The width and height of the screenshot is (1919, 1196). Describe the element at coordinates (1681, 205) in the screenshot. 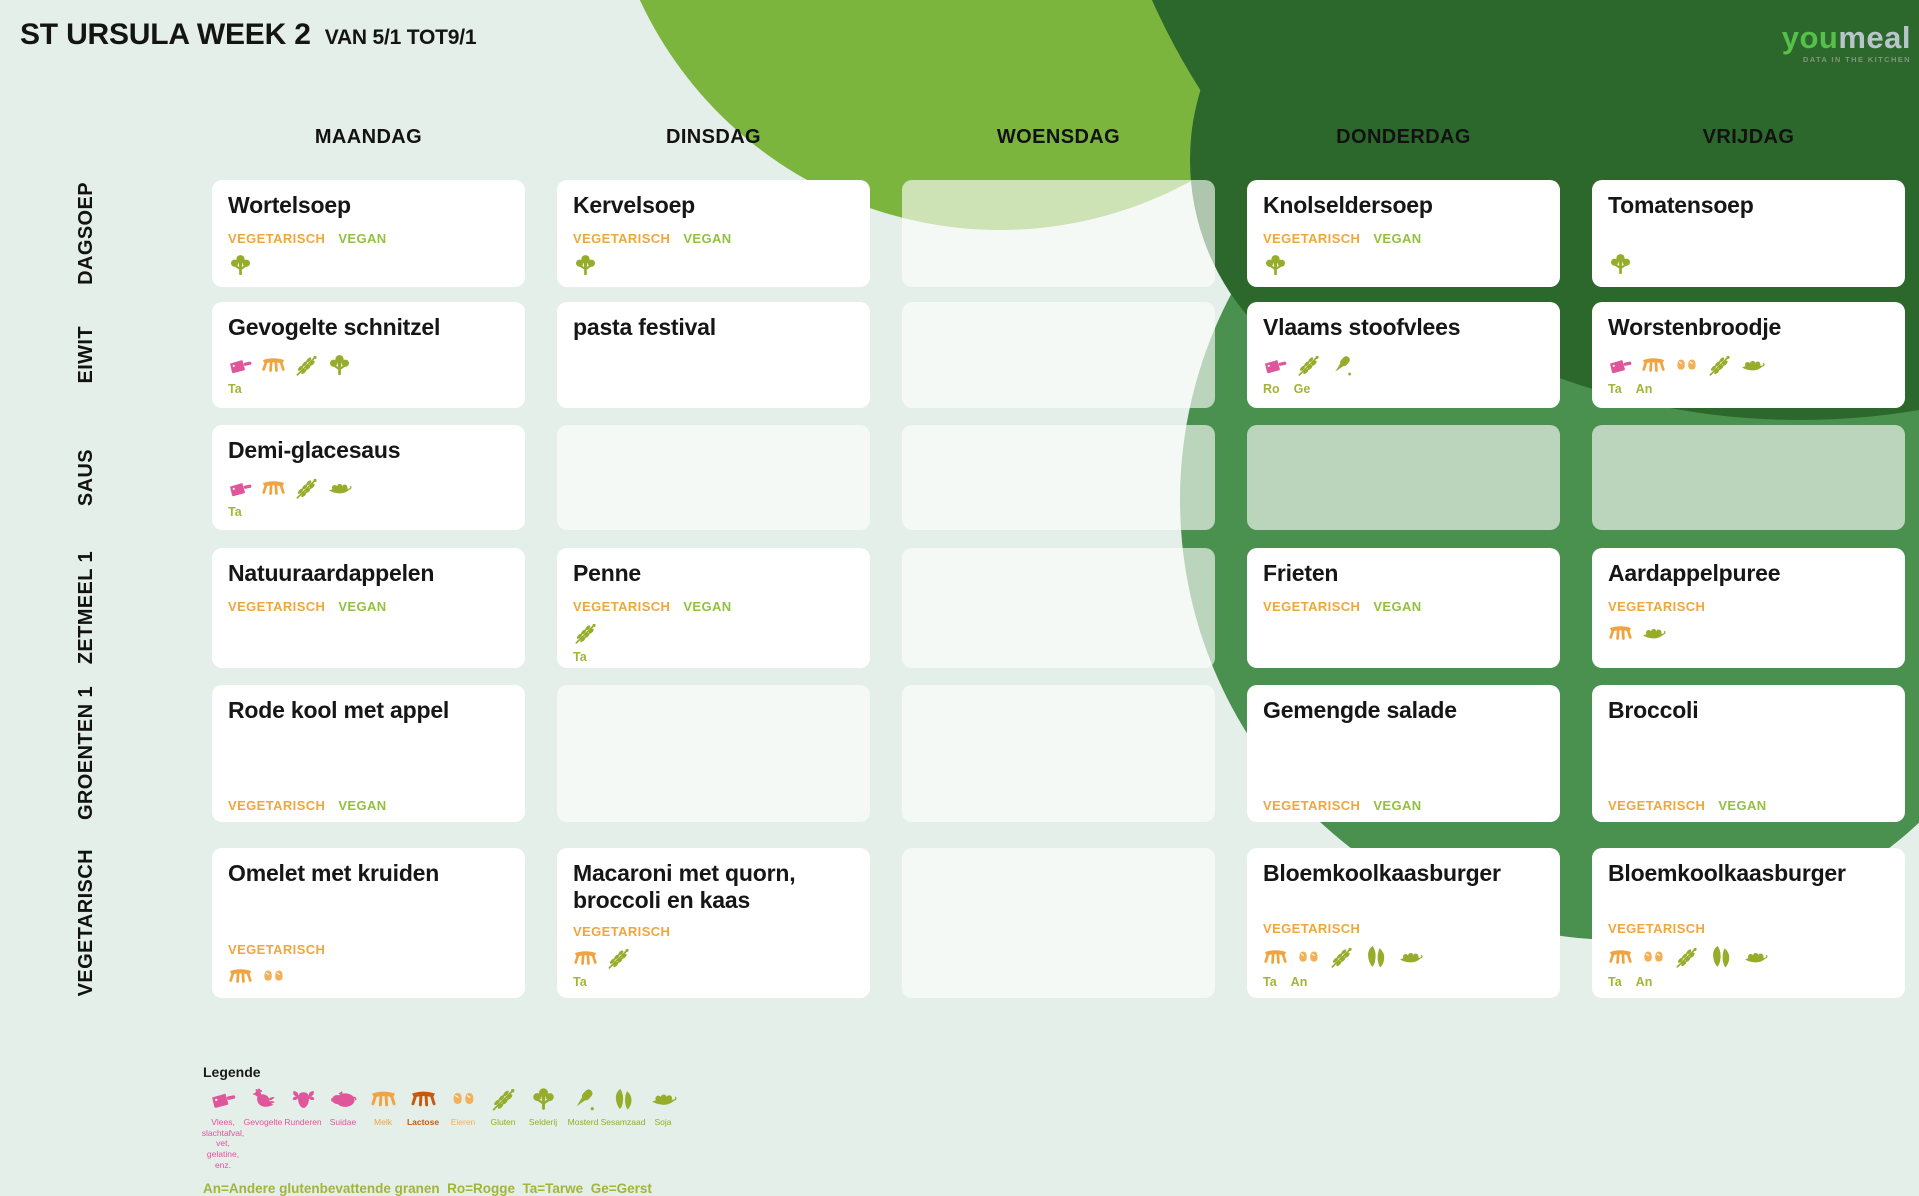

I see `dish-title: Tomatensoep` at that location.